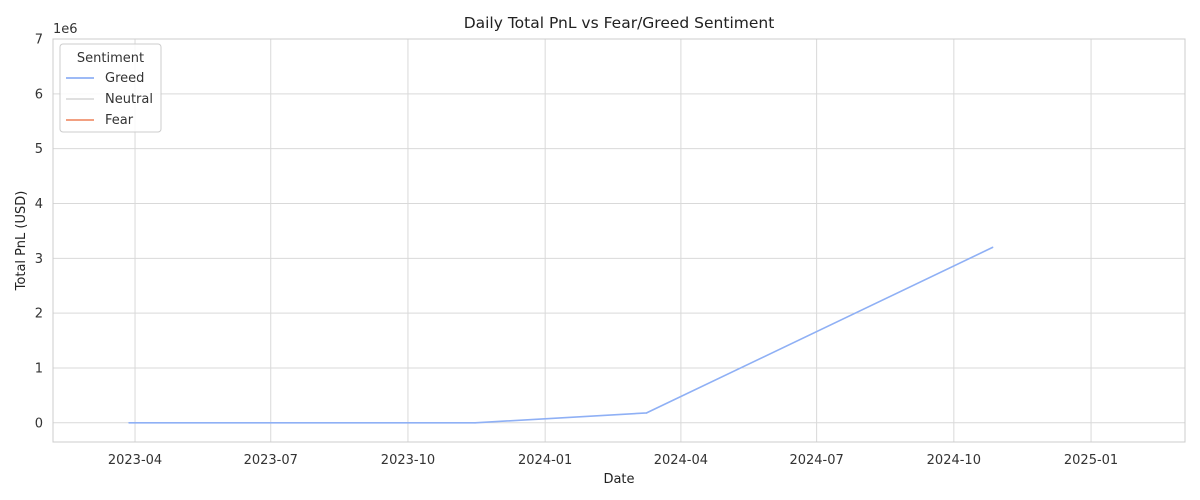 The height and width of the screenshot is (500, 1200). What do you see at coordinates (39, 204) in the screenshot?
I see `y-tick-label: 4` at bounding box center [39, 204].